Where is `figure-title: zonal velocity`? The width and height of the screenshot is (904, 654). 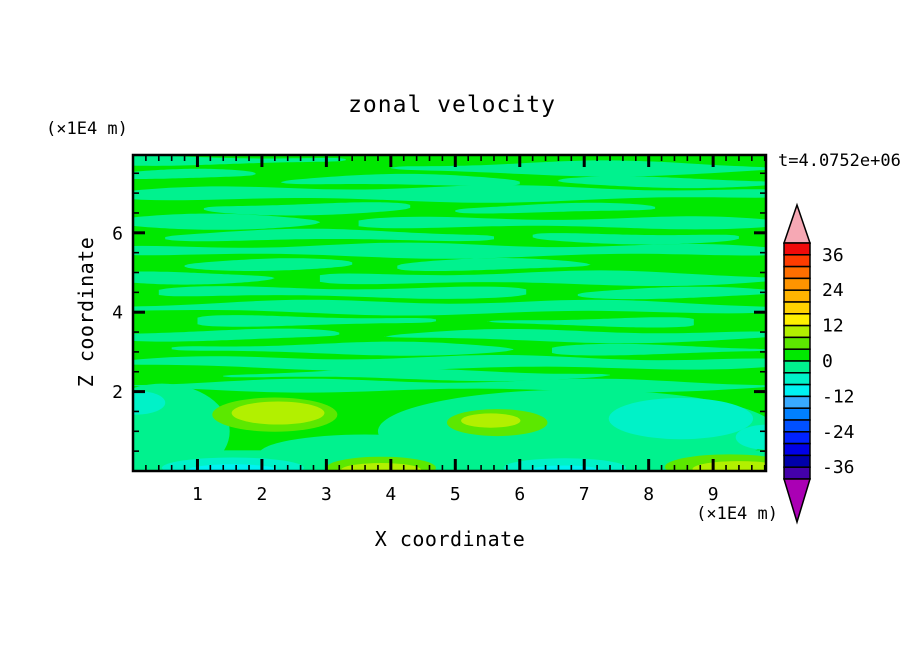
figure-title: zonal velocity is located at coordinates (452, 105).